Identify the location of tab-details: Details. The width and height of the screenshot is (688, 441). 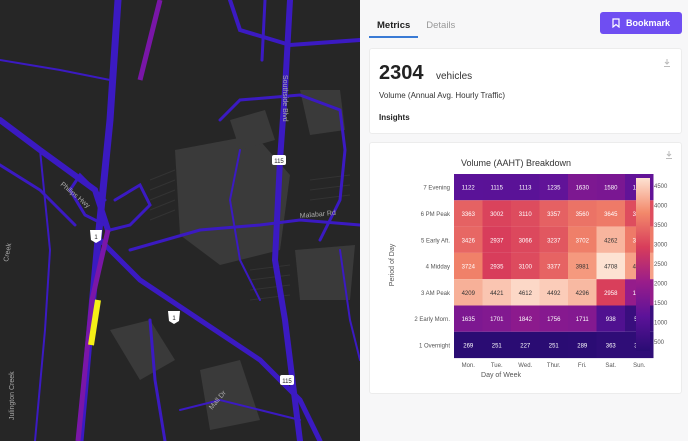
(441, 25).